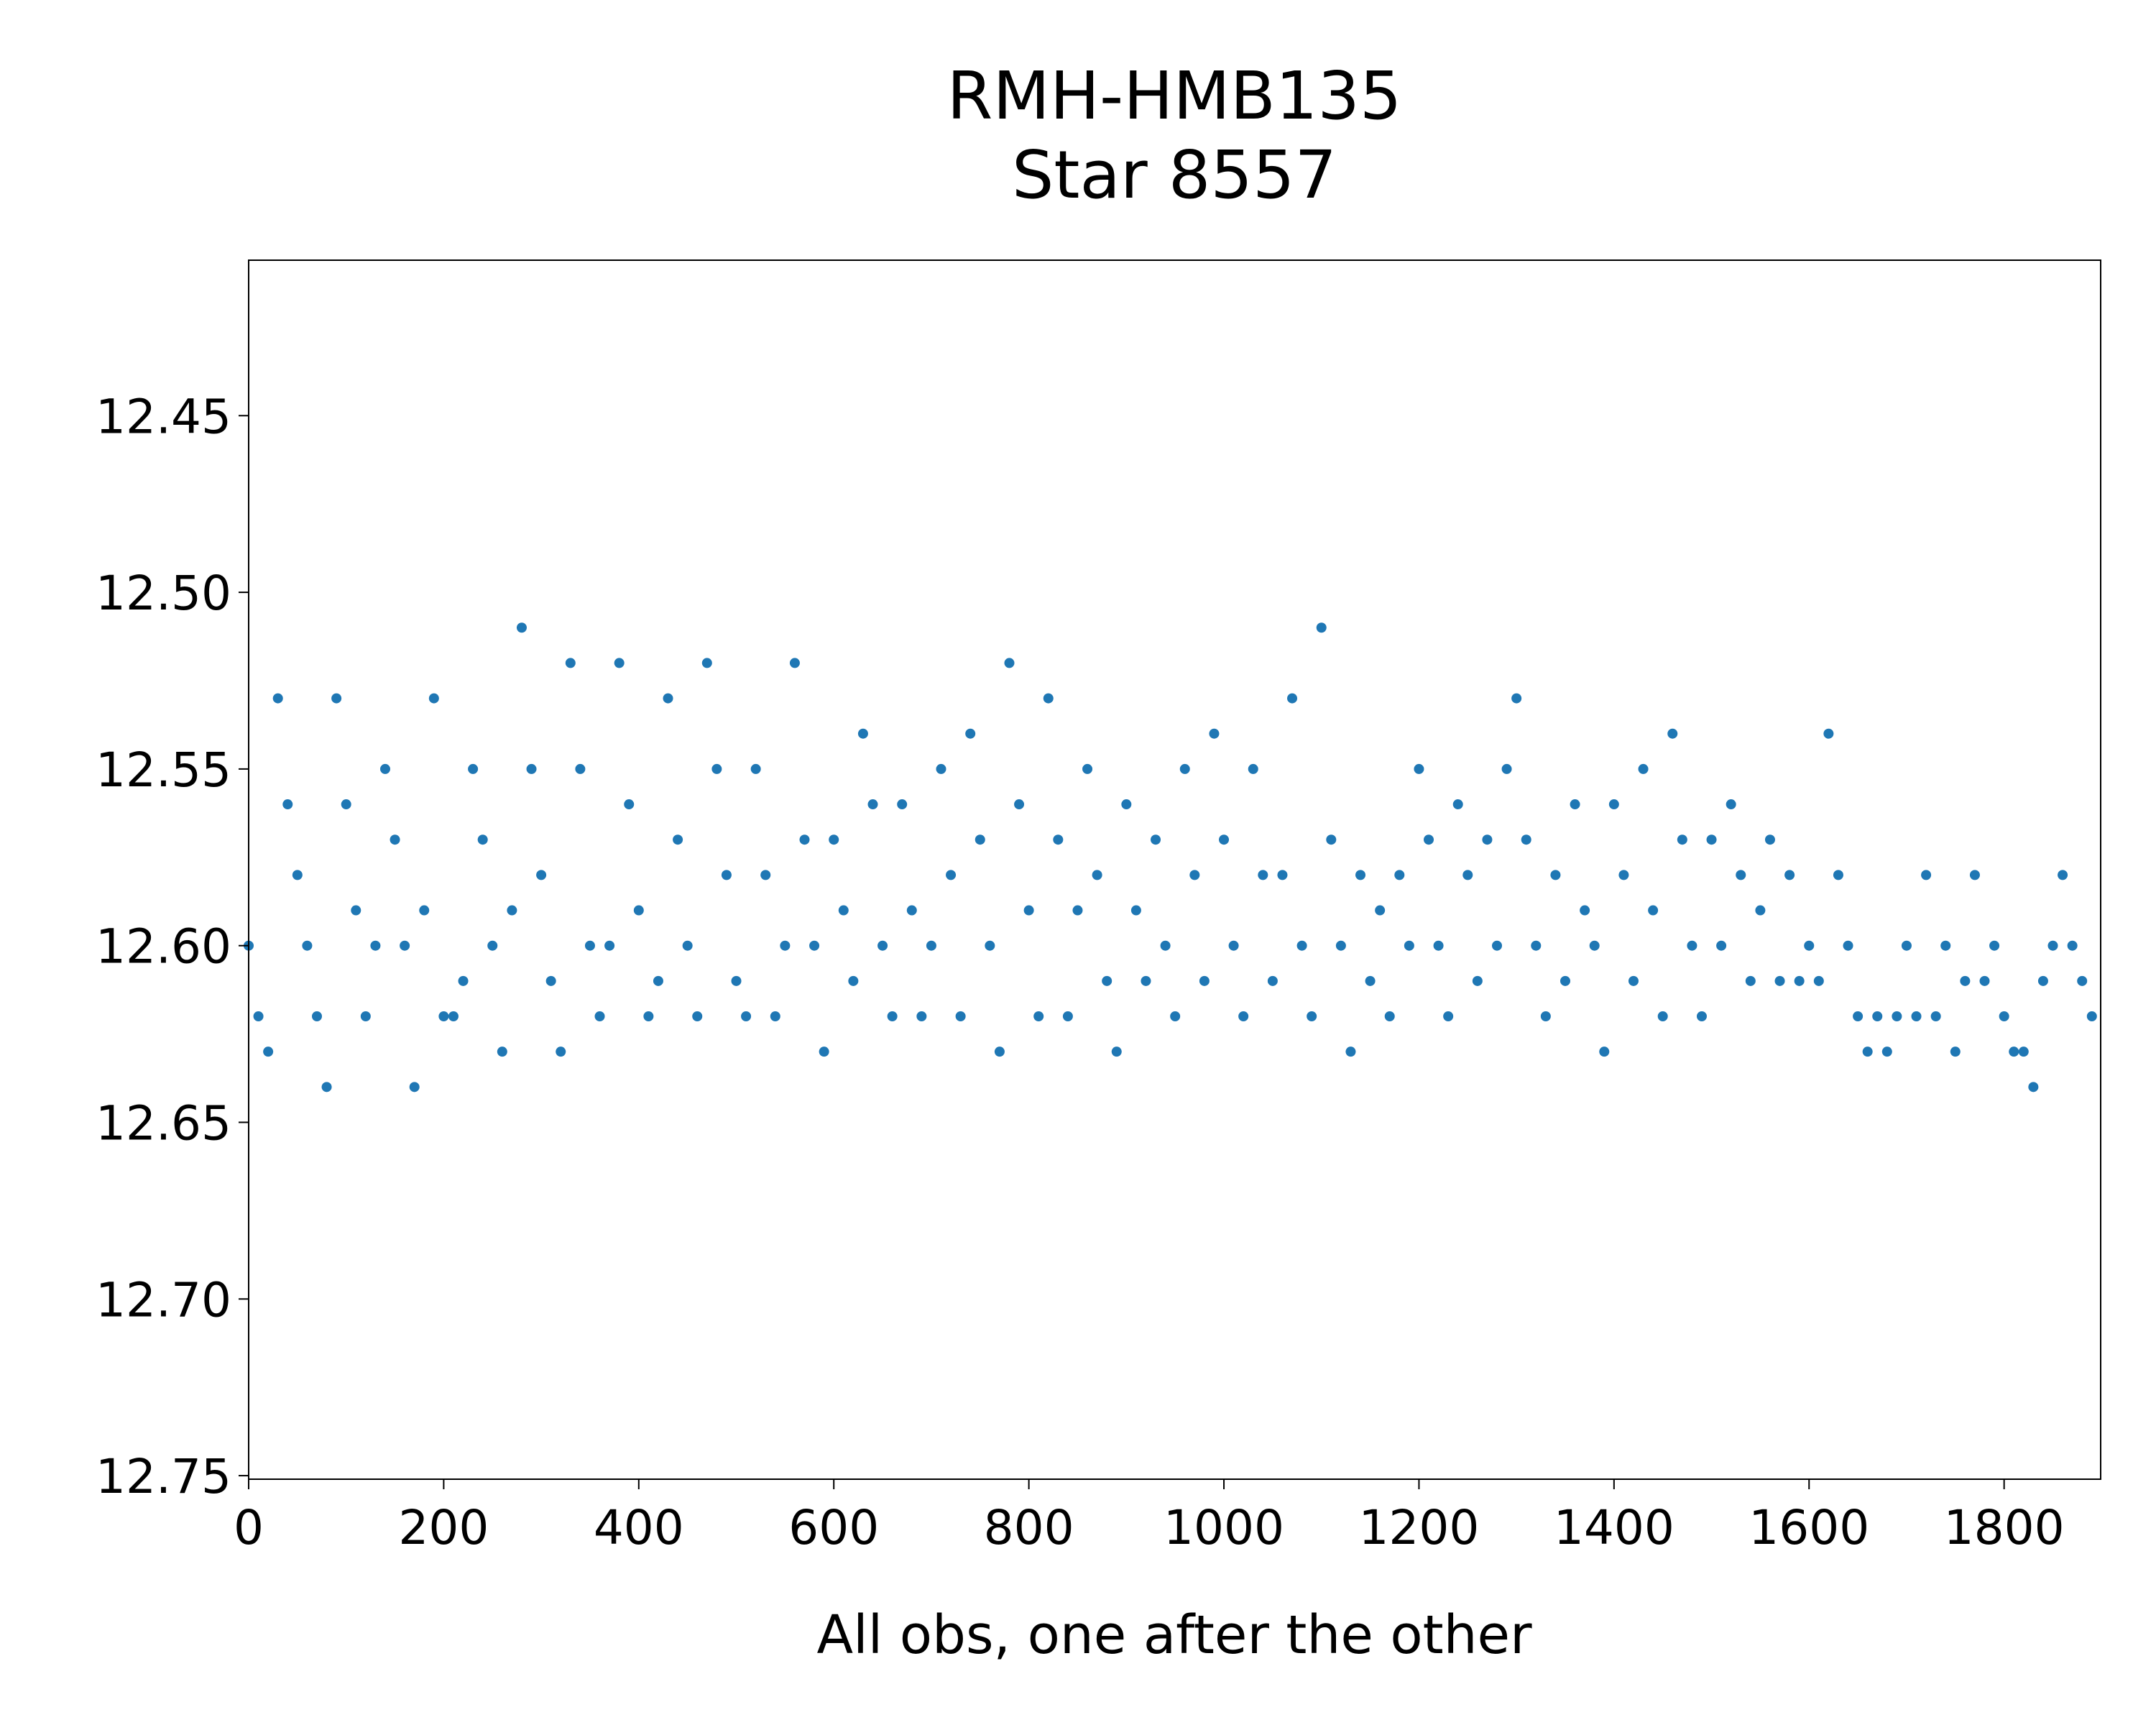  I want to click on chart-title-line-2: Star 8557, so click(1174, 175).